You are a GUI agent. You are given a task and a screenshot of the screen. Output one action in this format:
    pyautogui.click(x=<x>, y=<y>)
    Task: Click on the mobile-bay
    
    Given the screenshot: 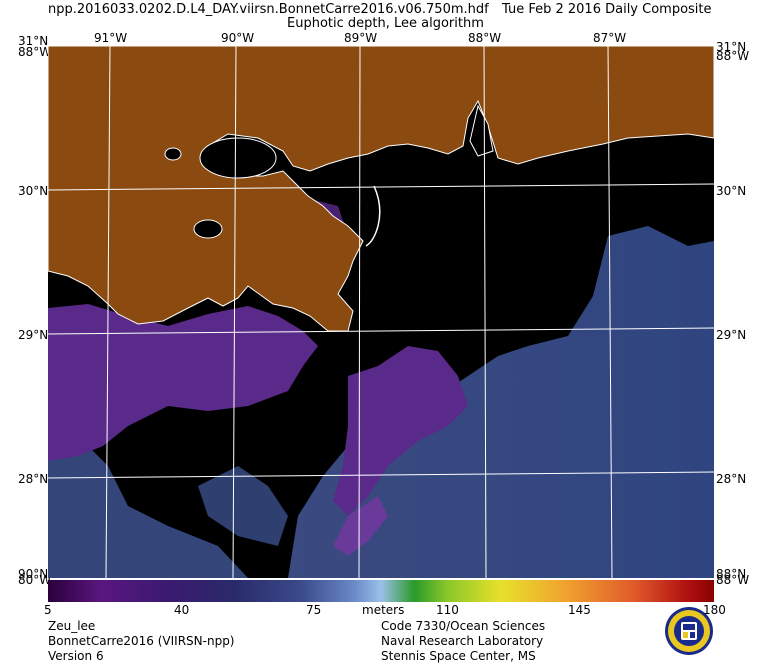 What is the action you would take?
    pyautogui.click(x=481, y=130)
    